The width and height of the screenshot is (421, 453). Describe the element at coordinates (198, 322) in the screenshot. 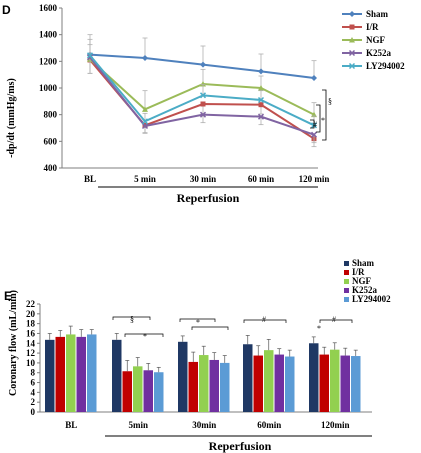

I see `panel-e-sig-30min-a: *` at that location.